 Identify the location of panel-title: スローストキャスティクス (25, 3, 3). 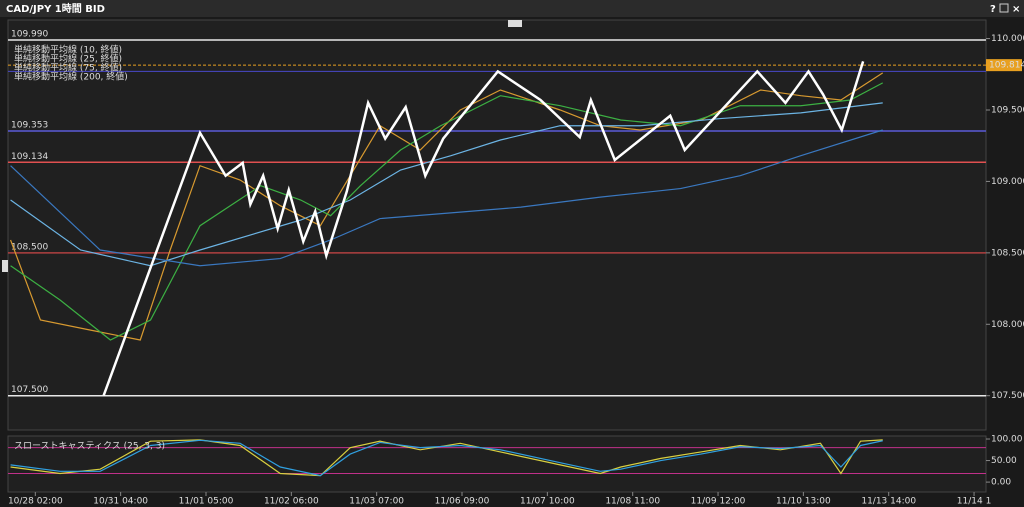
(89, 446).